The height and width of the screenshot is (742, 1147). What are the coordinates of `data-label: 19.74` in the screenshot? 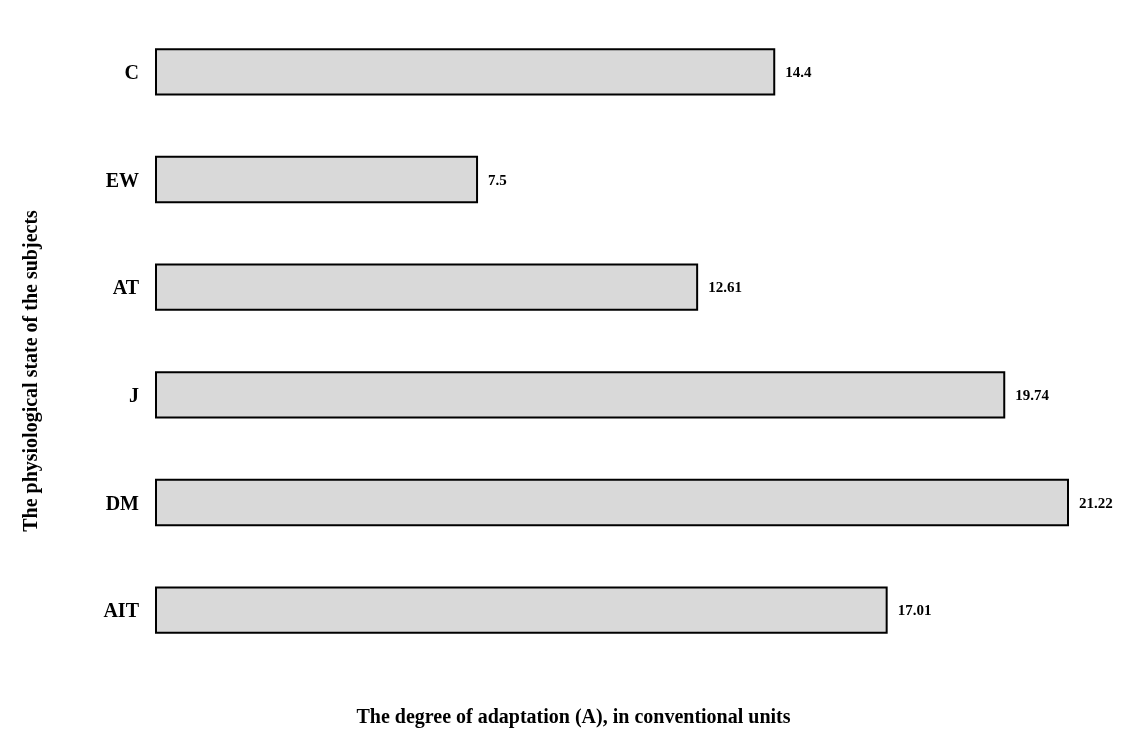 It's located at (1032, 394).